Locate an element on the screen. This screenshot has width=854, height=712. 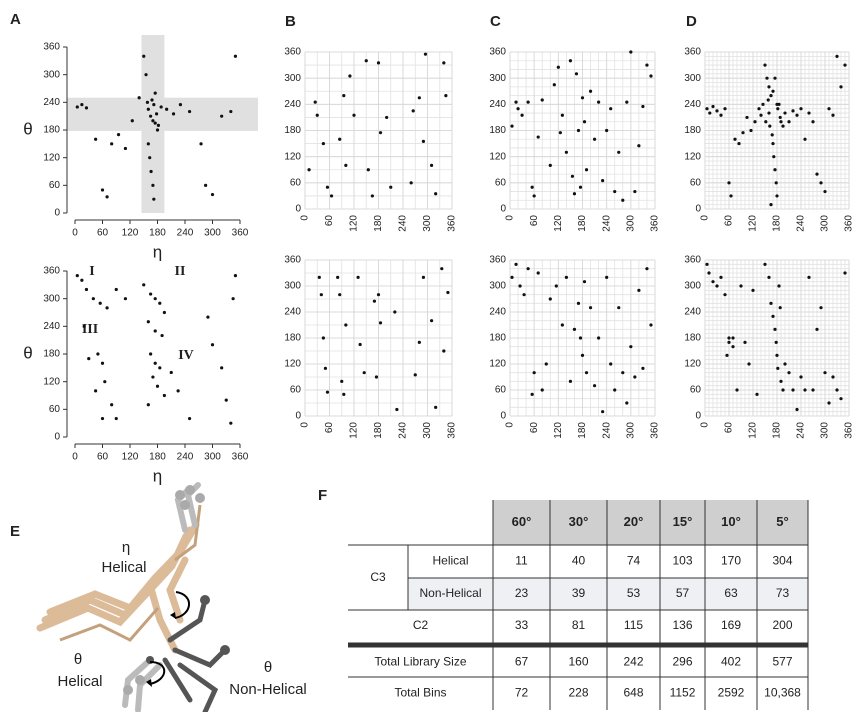
row-label: Helical is located at coordinates (450, 561).